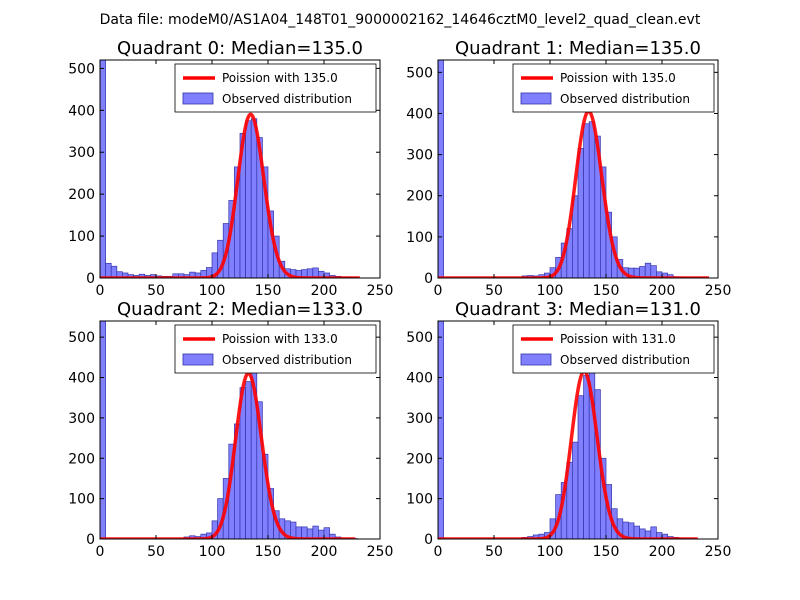 This screenshot has width=800, height=600. I want to click on legend-box, so click(275, 349).